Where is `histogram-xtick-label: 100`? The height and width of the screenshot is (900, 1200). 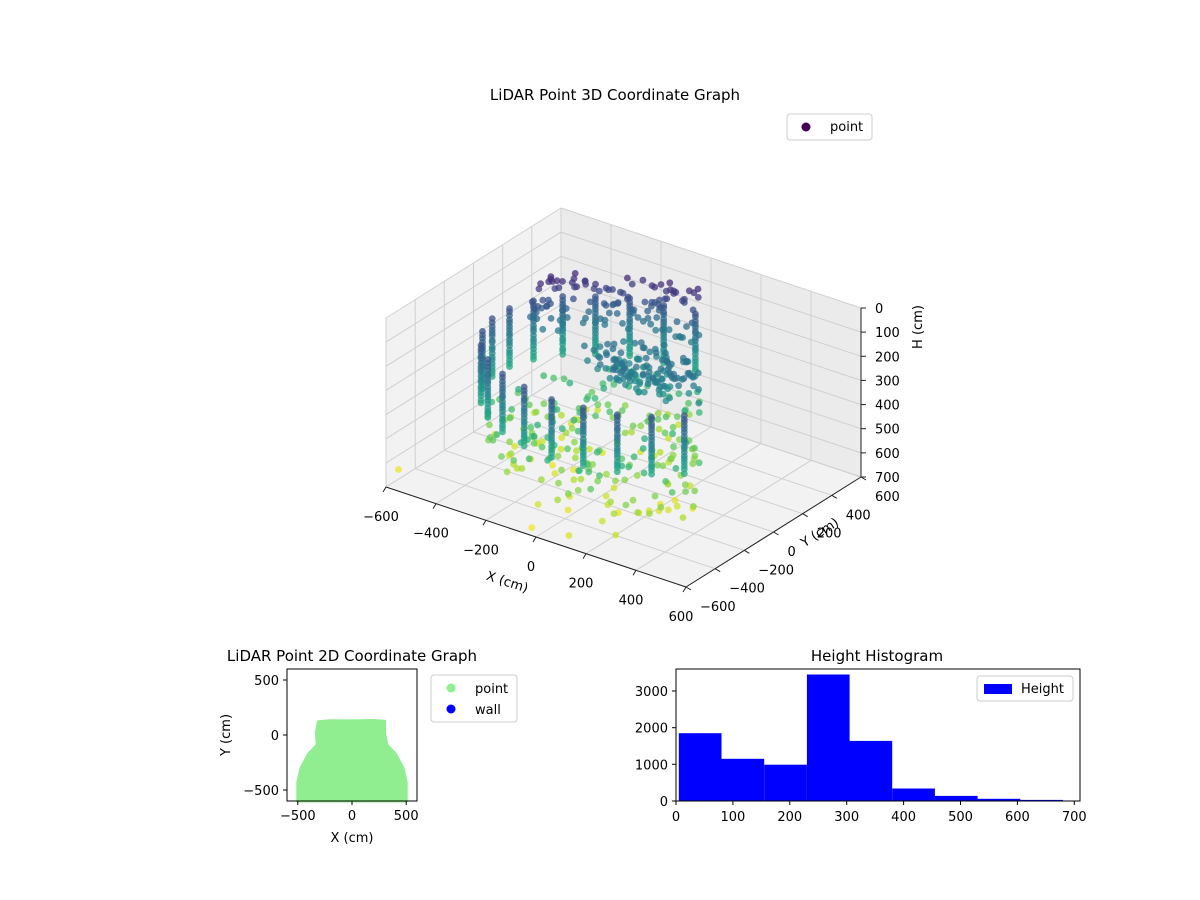 histogram-xtick-label: 100 is located at coordinates (732, 817).